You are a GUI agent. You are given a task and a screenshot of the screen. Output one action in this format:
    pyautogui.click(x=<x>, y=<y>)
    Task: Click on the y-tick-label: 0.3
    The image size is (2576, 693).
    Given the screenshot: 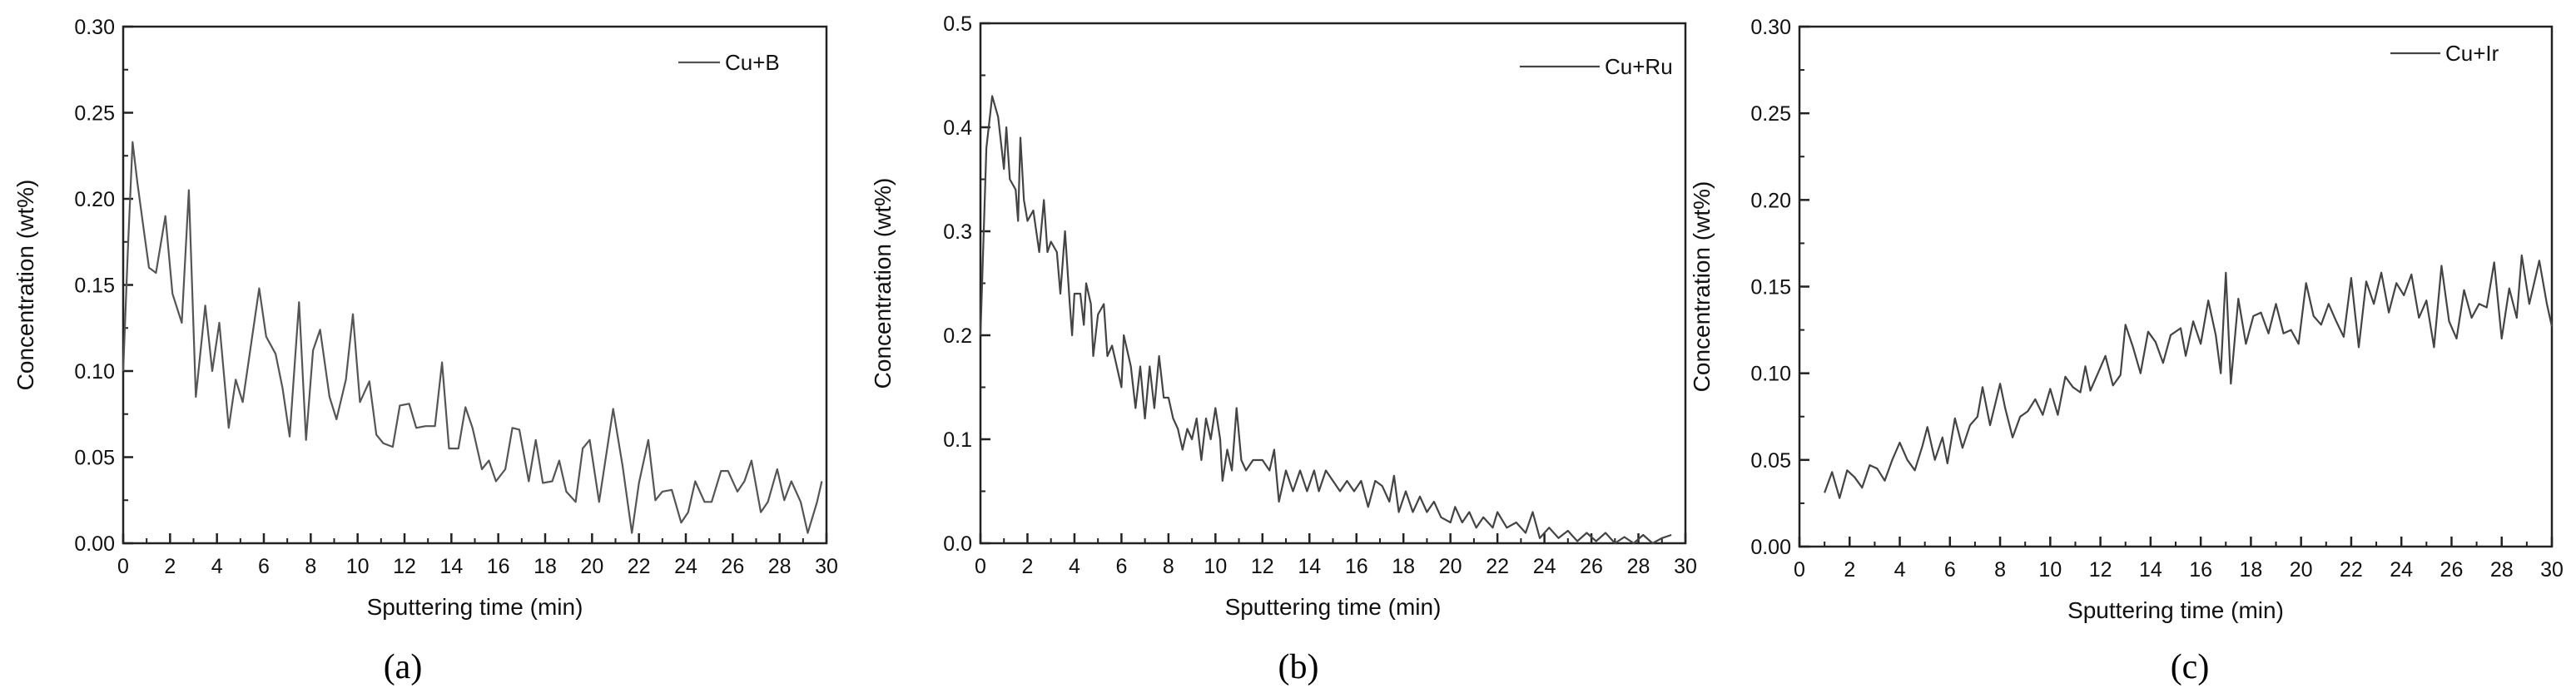 What is the action you would take?
    pyautogui.click(x=957, y=232)
    